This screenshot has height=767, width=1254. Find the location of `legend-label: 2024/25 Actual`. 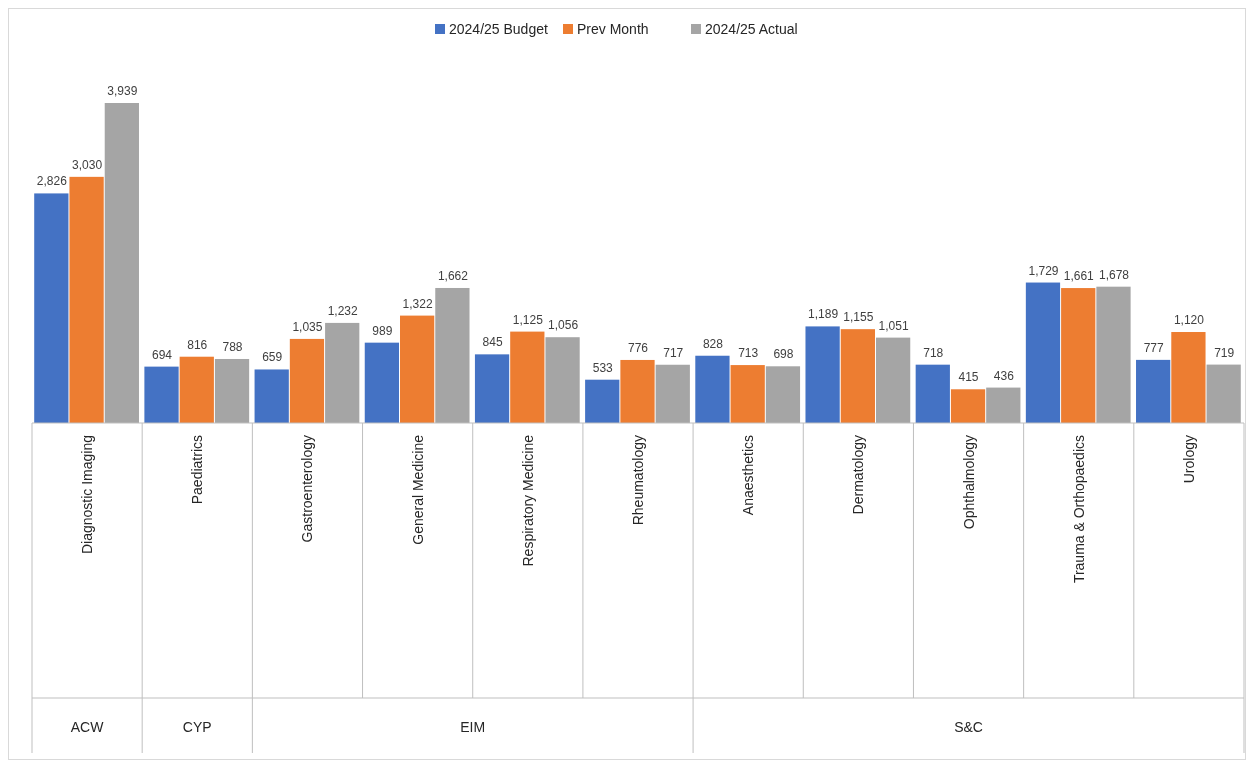

legend-label: 2024/25 Actual is located at coordinates (751, 29).